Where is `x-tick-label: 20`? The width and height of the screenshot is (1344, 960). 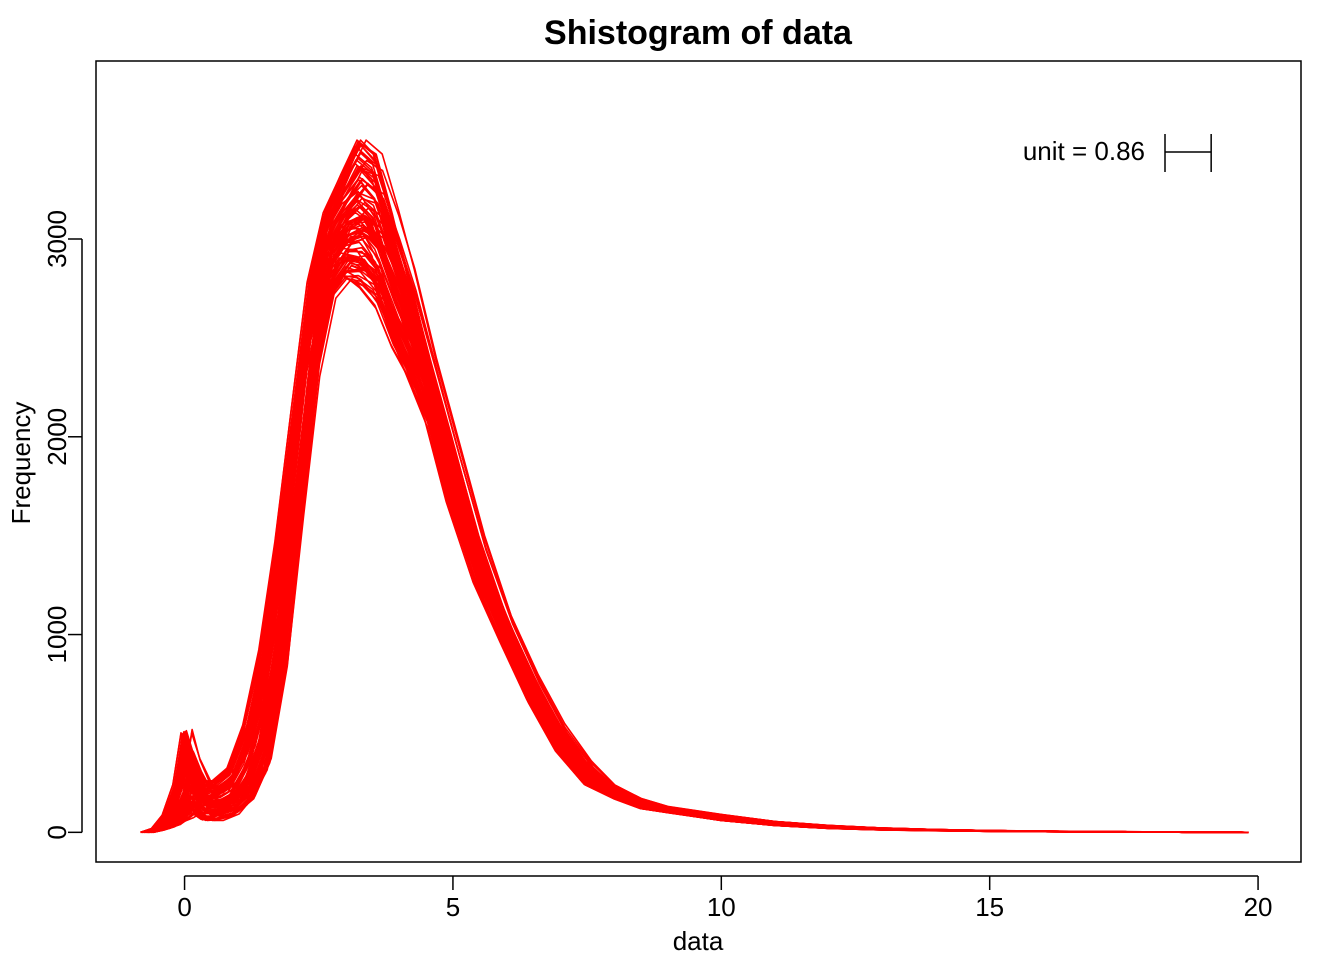 x-tick-label: 20 is located at coordinates (1258, 907).